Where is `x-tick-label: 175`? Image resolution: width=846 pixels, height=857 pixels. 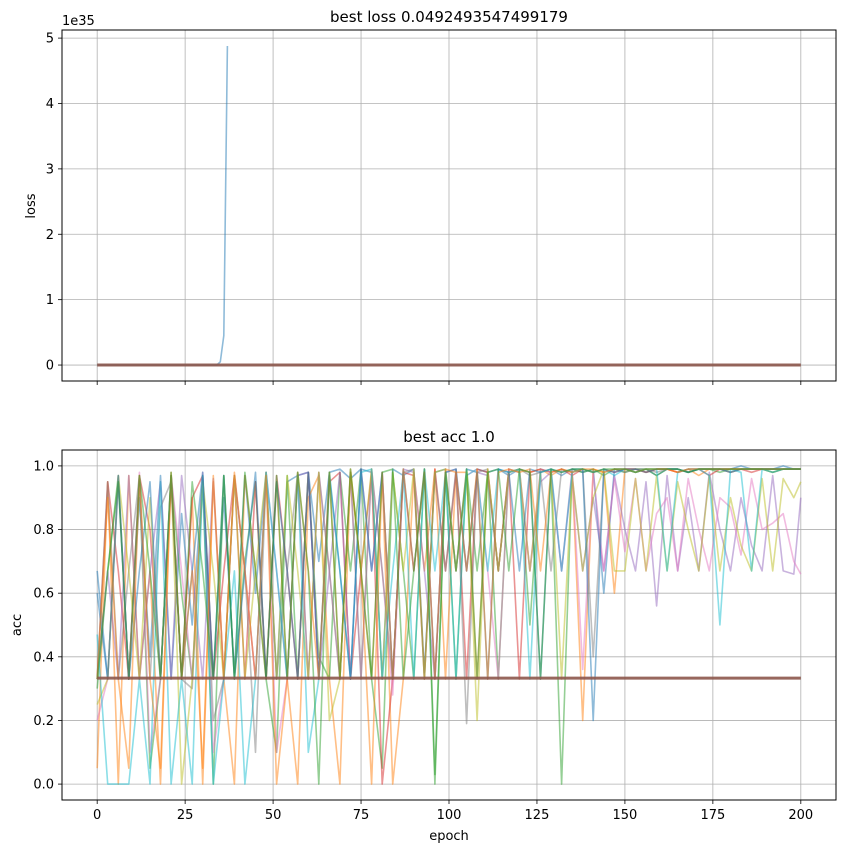
x-tick-label: 175 is located at coordinates (712, 815).